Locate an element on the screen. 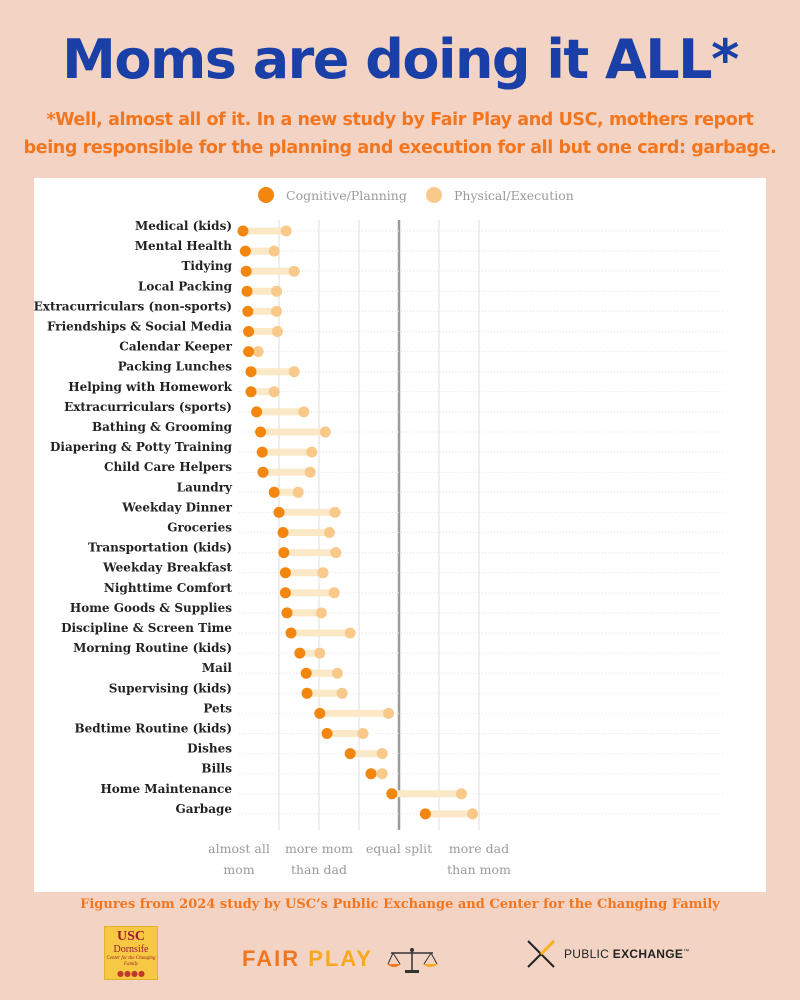  x-tick-label-2: more mom is located at coordinates (319, 848).